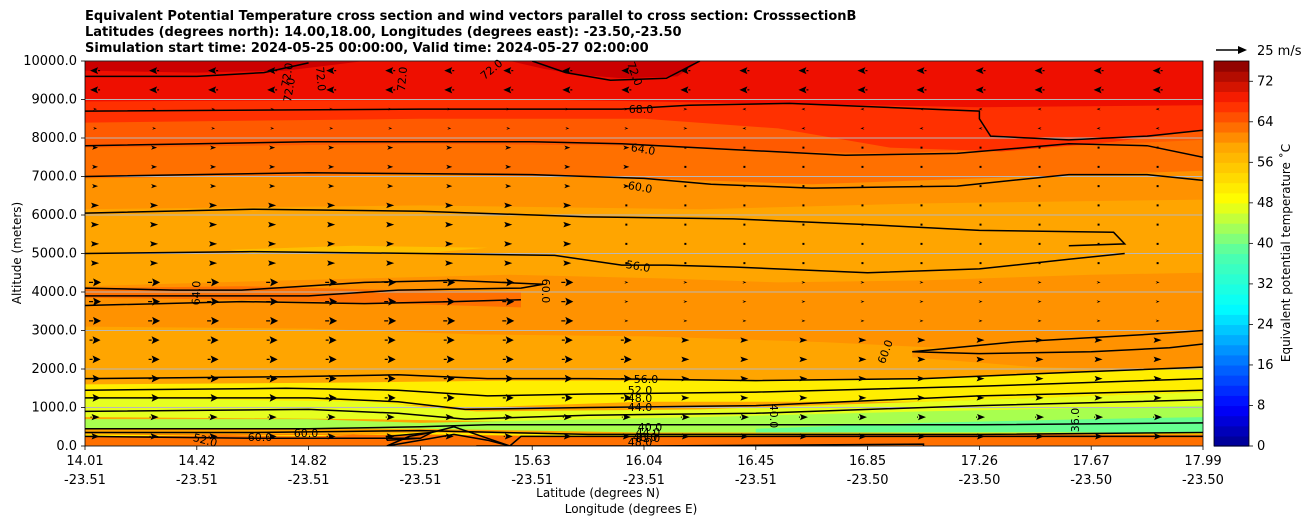 This screenshot has width=1308, height=526. I want to click on colorbar-tick-label: 72, so click(1265, 81).